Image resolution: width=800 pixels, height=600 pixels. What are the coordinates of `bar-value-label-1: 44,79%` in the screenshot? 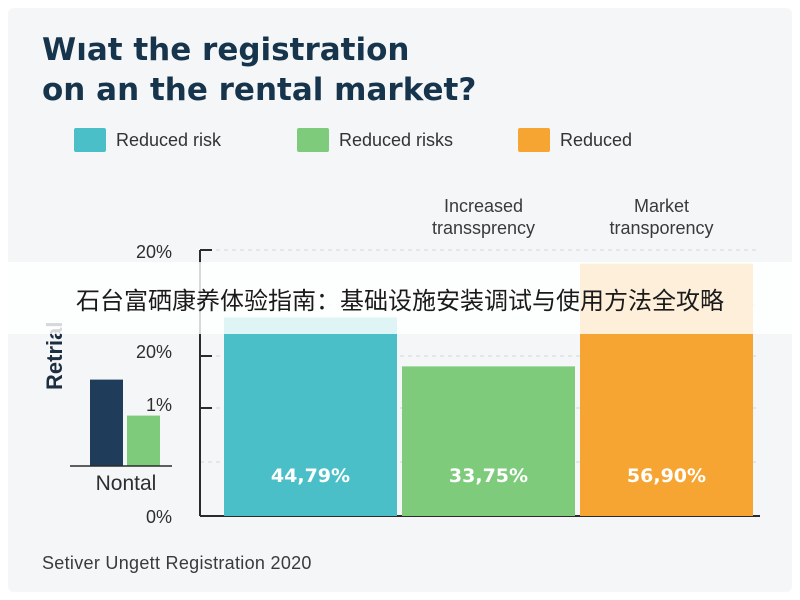 It's located at (310, 476).